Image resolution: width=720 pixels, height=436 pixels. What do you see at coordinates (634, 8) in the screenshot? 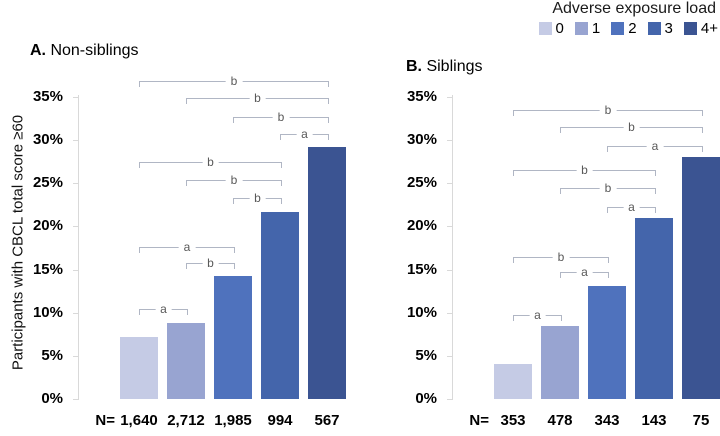
I see `legend-title: Adverse exposure load` at bounding box center [634, 8].